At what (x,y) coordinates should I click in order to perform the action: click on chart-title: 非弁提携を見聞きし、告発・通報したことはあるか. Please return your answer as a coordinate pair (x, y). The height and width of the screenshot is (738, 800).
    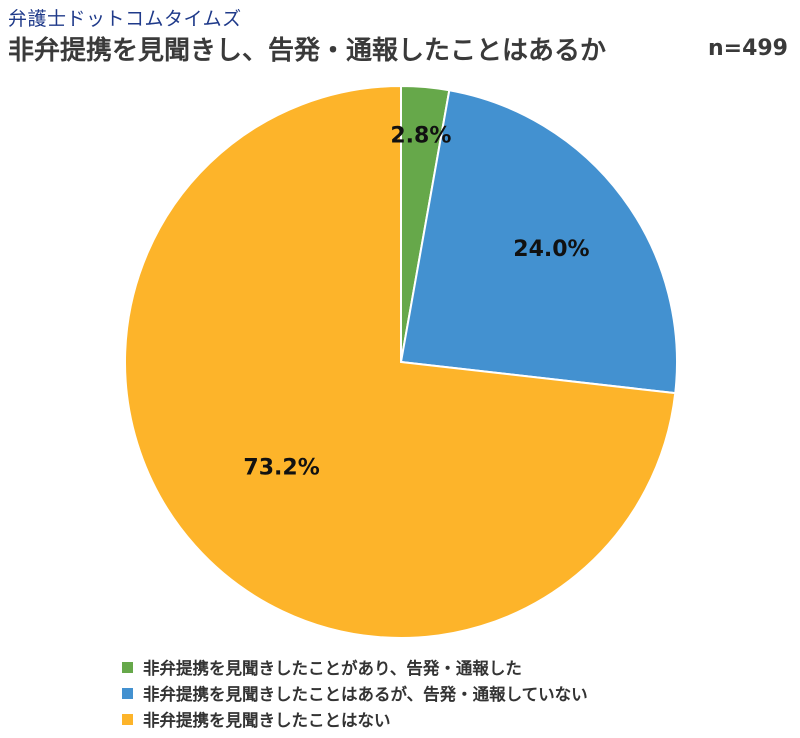
    Looking at the image, I should click on (307, 51).